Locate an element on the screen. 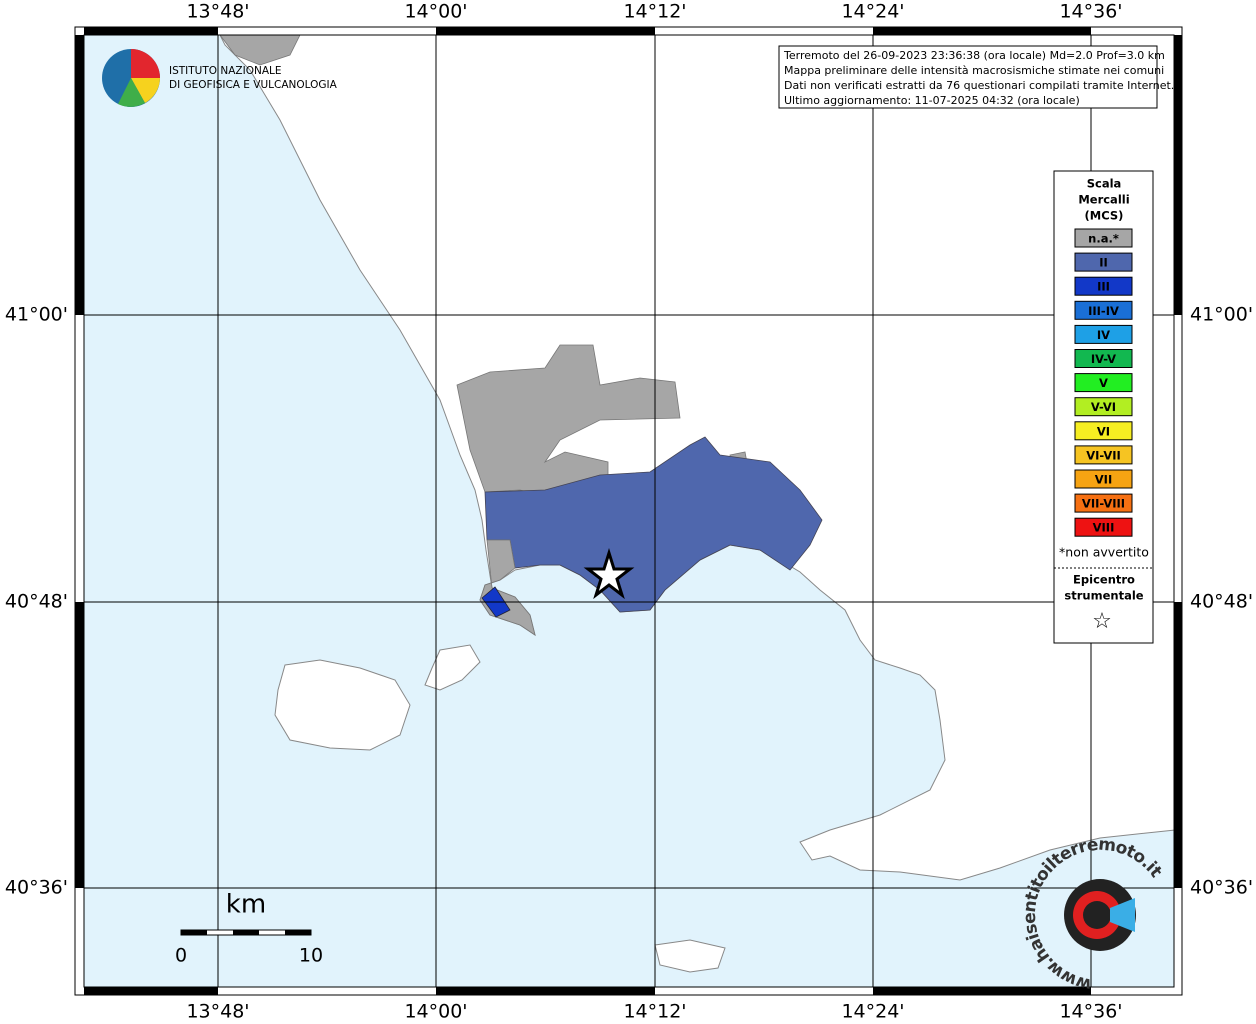 The image size is (1256, 1024). legend-epicenter-symbol: ☆ is located at coordinates (1102, 621).